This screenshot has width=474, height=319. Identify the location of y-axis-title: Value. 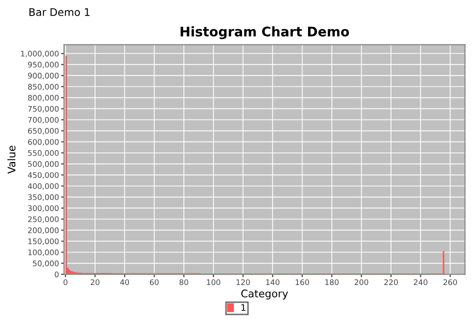
(11, 160).